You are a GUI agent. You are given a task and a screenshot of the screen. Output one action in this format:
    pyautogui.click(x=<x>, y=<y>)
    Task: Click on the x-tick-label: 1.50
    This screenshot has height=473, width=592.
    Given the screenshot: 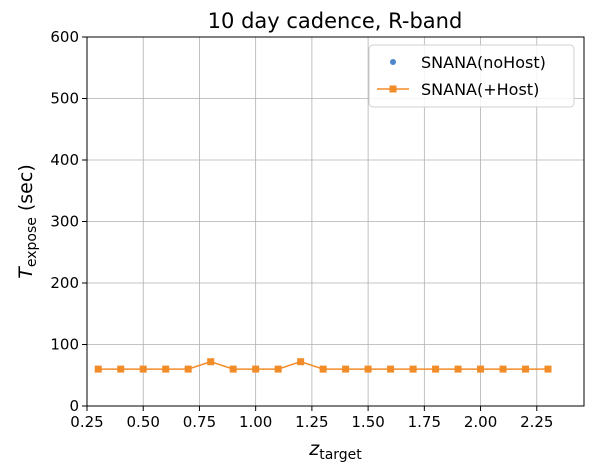 What is the action you would take?
    pyautogui.click(x=367, y=422)
    